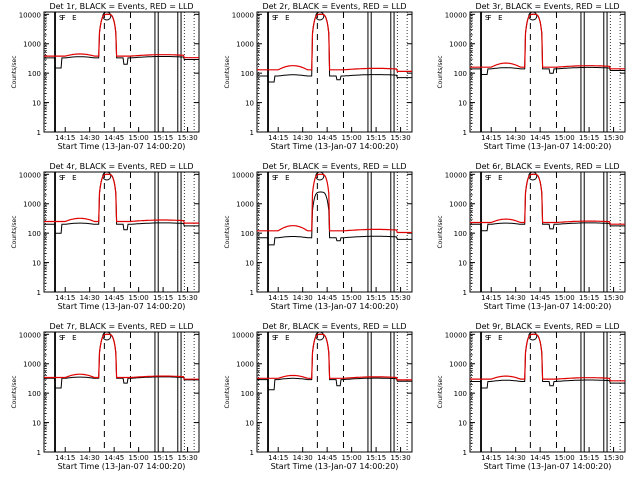 Image resolution: width=640 pixels, height=480 pixels. I want to click on panel-title: Det 5r, BLACK = Events, RED = LLD, so click(334, 166).